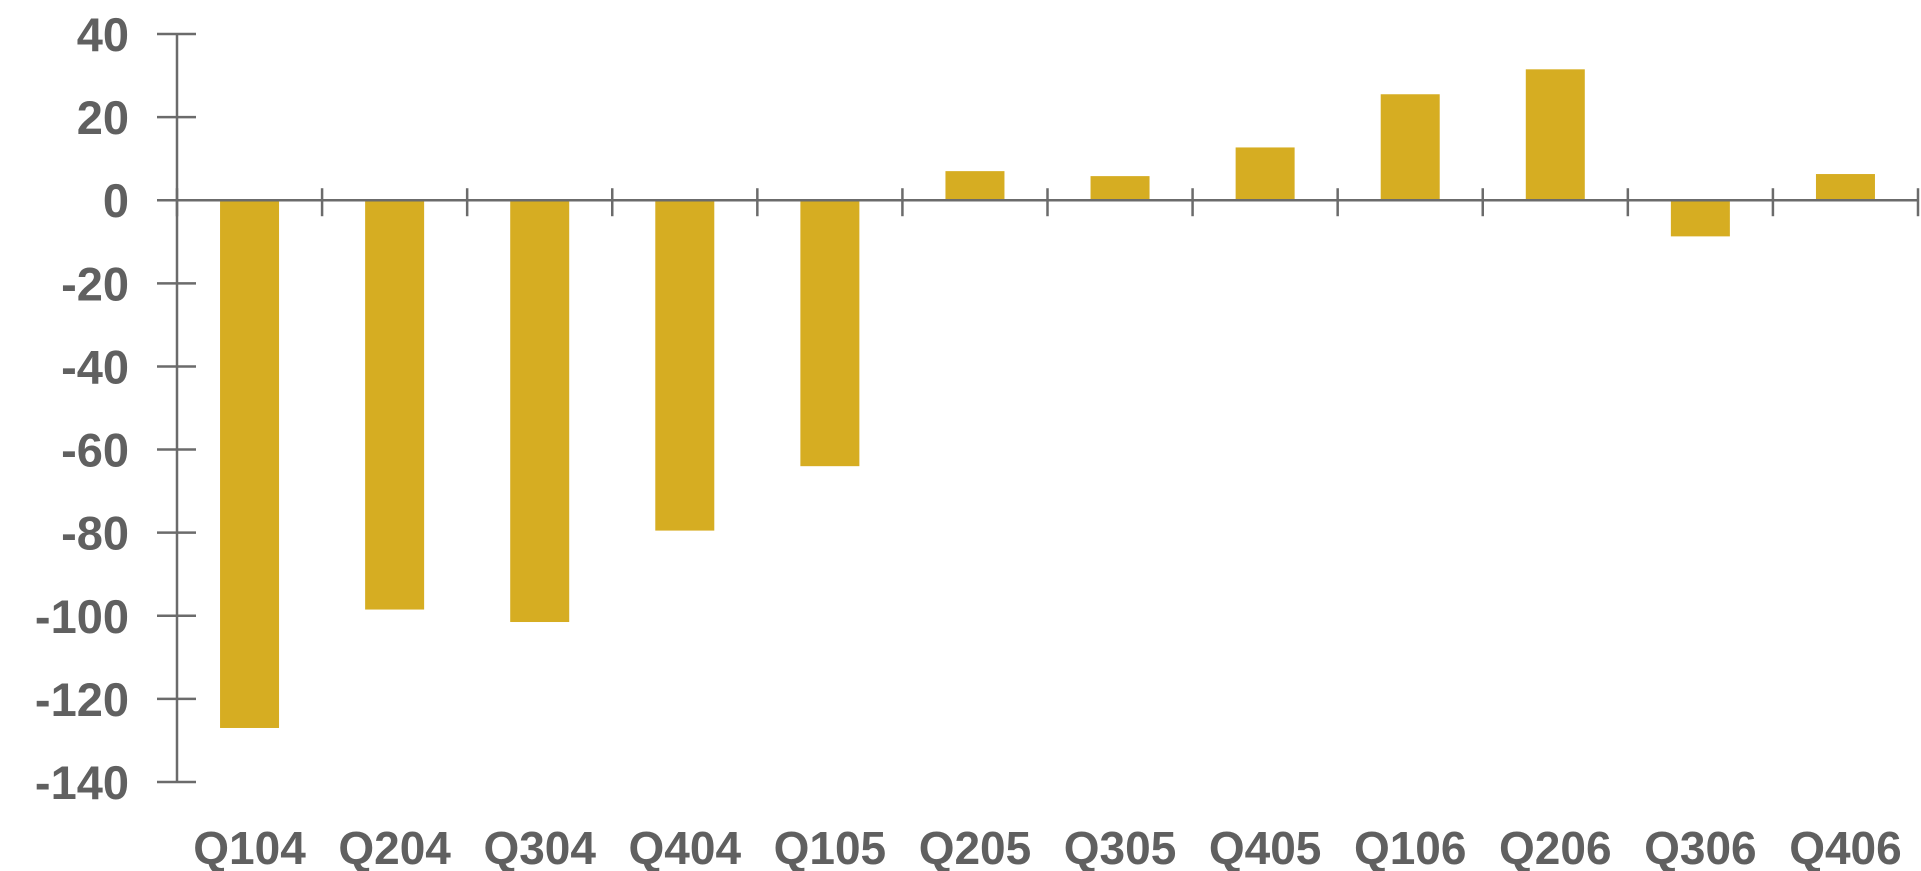 The height and width of the screenshot is (871, 1921). What do you see at coordinates (103, 117) in the screenshot?
I see `y-tick-label: 20` at bounding box center [103, 117].